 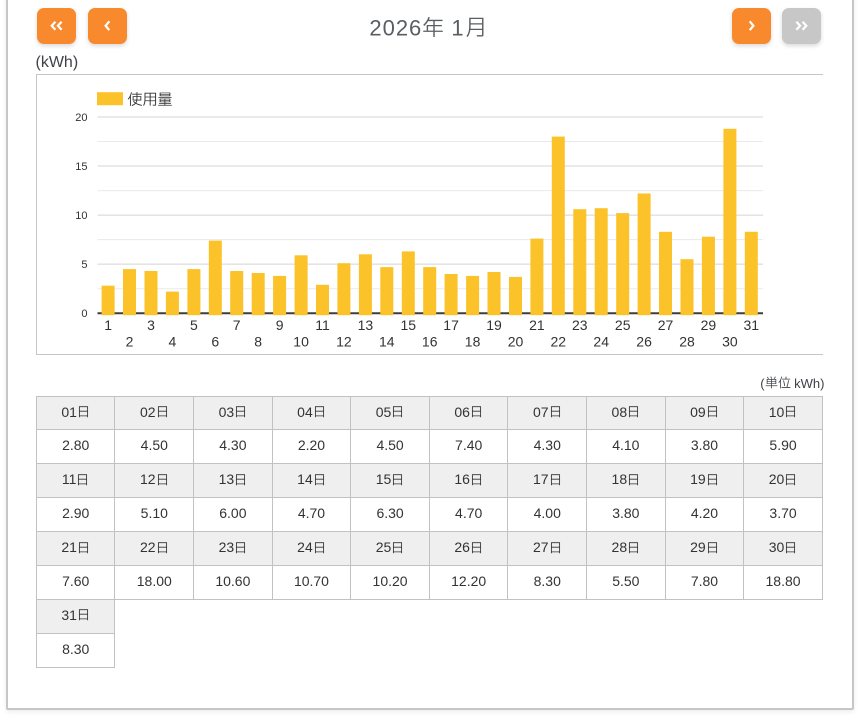 What do you see at coordinates (687, 341) in the screenshot?
I see `svg-text: 28` at bounding box center [687, 341].